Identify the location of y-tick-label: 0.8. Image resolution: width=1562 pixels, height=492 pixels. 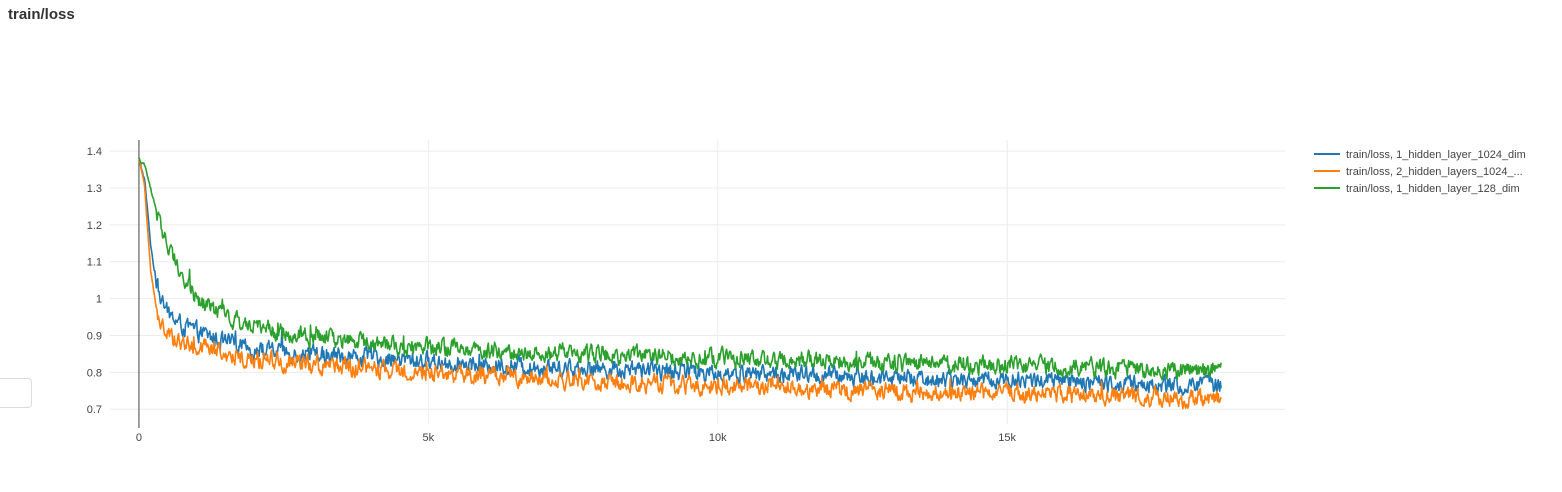
(94, 373).